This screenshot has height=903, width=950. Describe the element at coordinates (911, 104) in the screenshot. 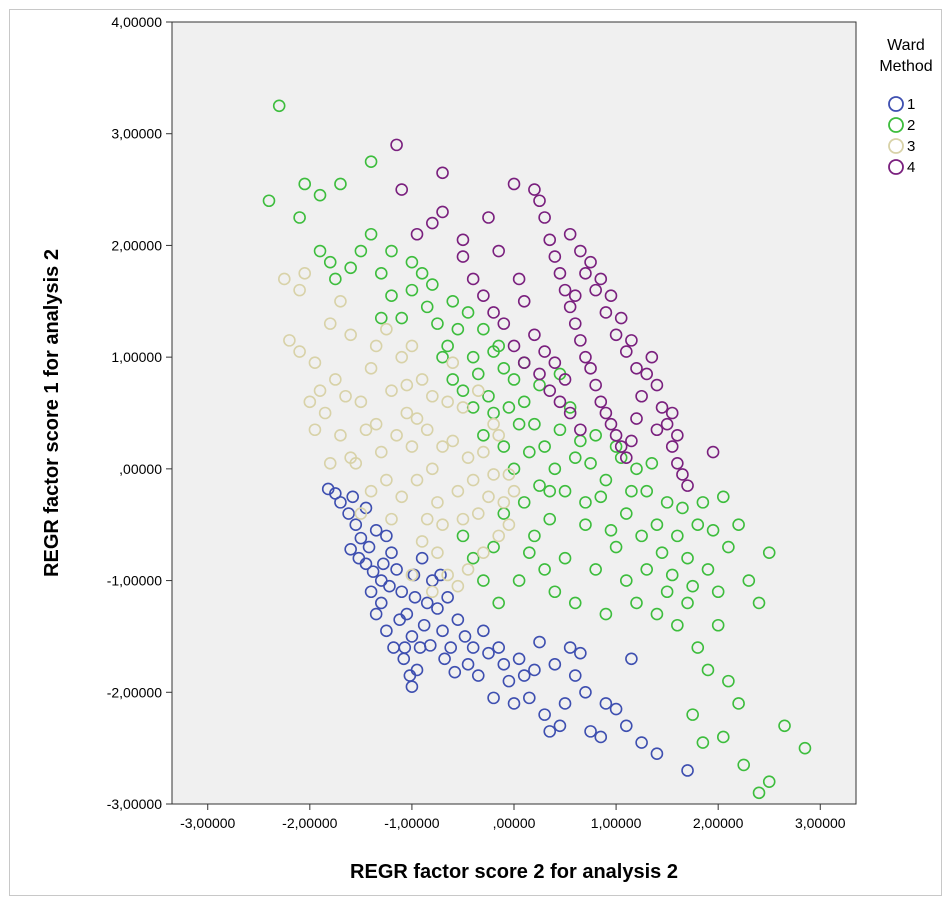

I see `legend-label: 1` at that location.